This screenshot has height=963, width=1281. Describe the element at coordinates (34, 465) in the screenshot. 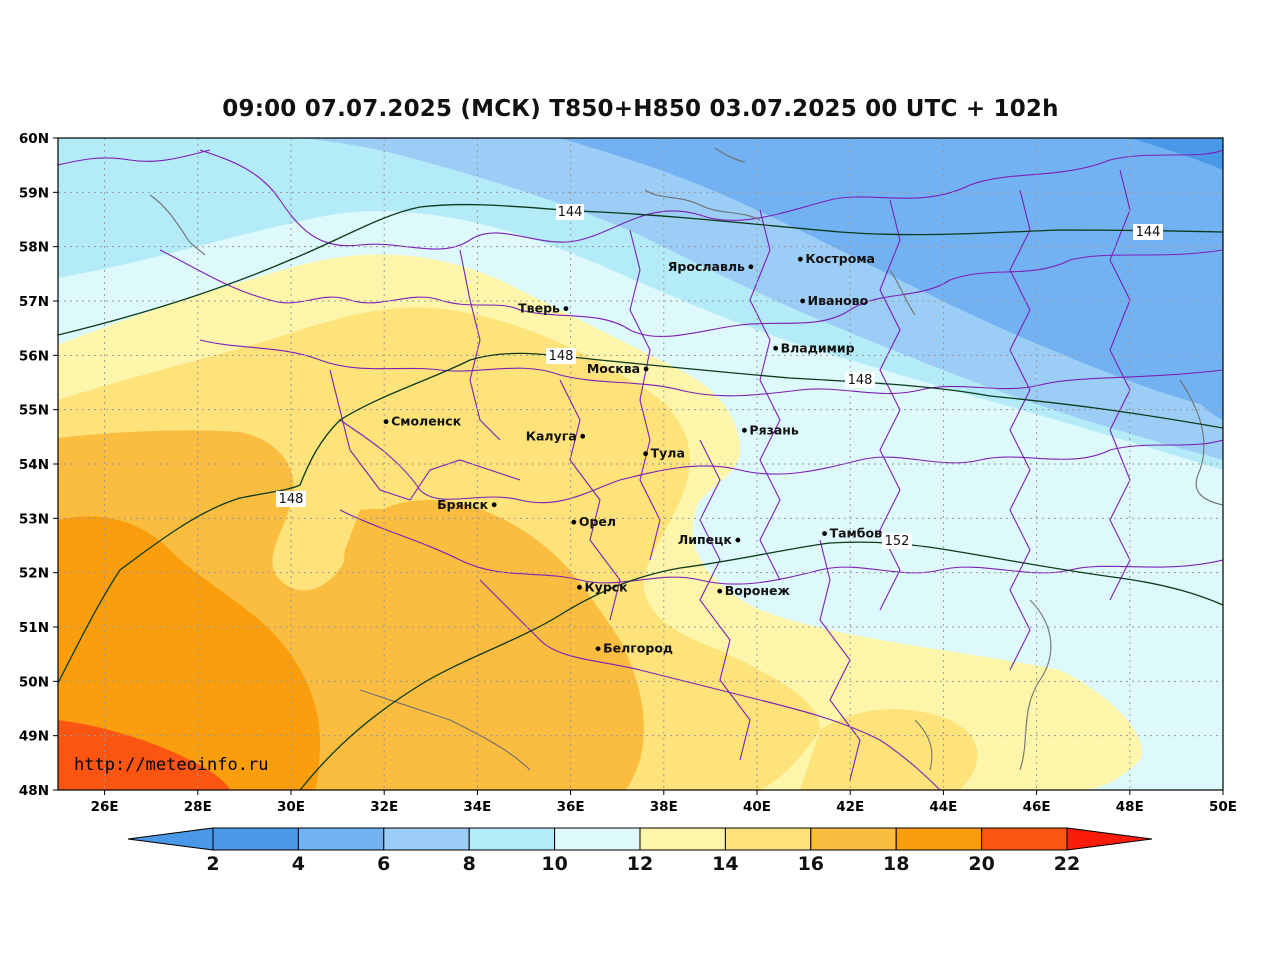

I see `lat-tick-label: 54N` at that location.